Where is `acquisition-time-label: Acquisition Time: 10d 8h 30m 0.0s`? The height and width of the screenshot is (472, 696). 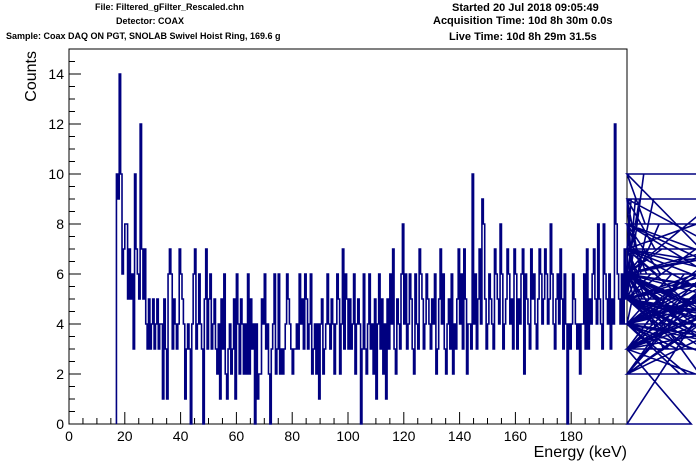 acquisition-time-label: Acquisition Time: 10d 8h 30m 0.0s is located at coordinates (523, 21).